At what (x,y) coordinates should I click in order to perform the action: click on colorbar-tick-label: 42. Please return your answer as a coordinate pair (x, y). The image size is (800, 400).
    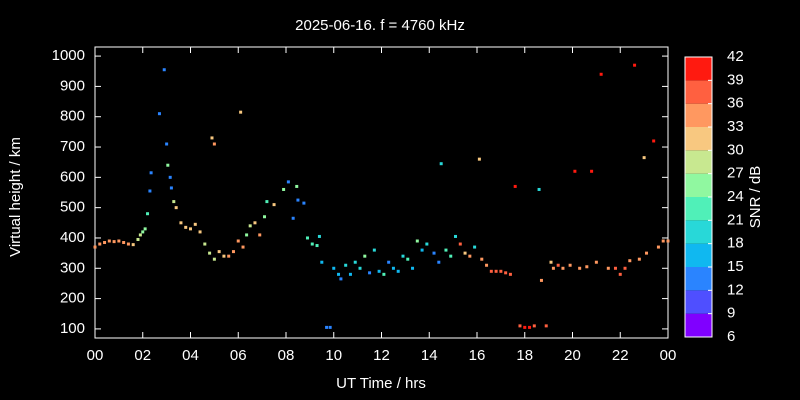
    Looking at the image, I should click on (735, 56).